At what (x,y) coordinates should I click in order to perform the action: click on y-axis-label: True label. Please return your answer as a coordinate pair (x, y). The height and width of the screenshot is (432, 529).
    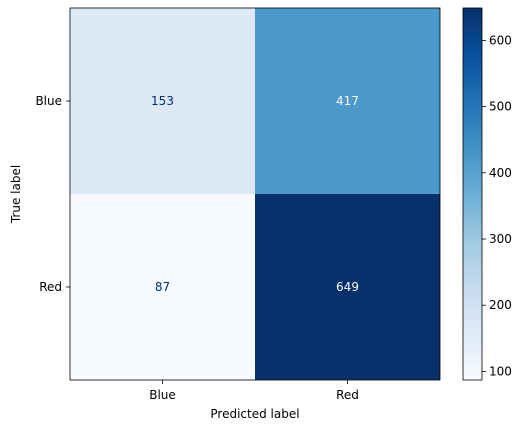
    Looking at the image, I should click on (16, 194).